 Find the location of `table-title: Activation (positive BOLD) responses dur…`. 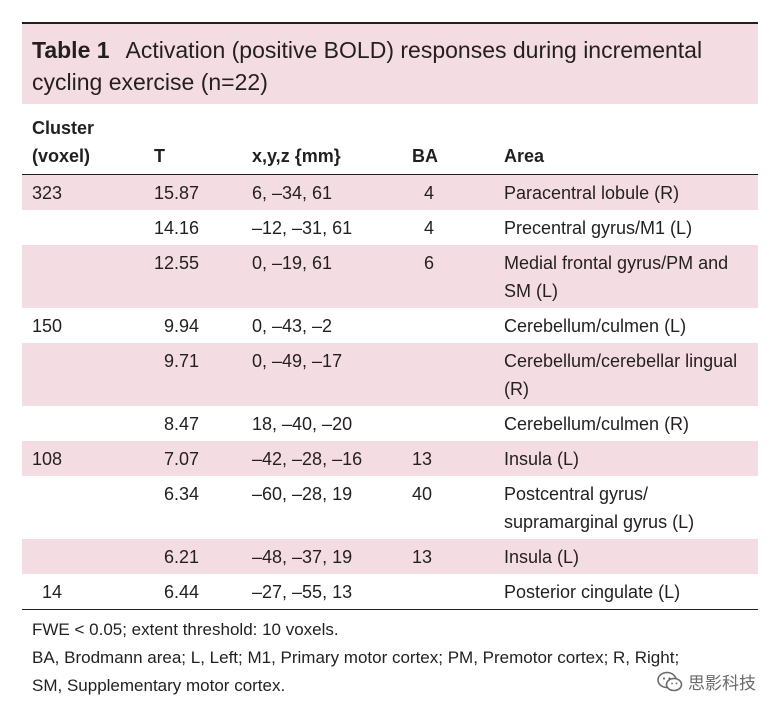

table-title: Activation (positive BOLD) responses dur… is located at coordinates (367, 66).